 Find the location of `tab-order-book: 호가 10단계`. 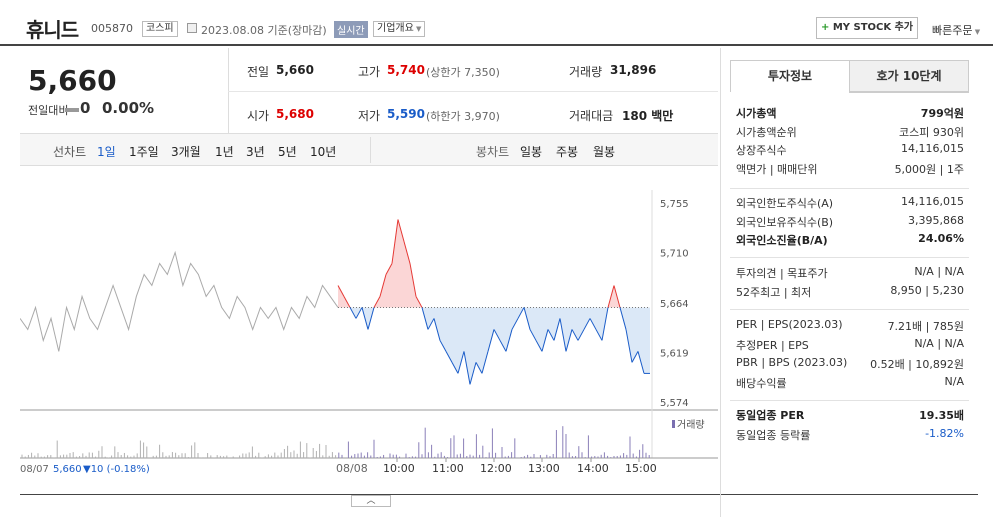

tab-order-book: 호가 10단계 is located at coordinates (909, 76).